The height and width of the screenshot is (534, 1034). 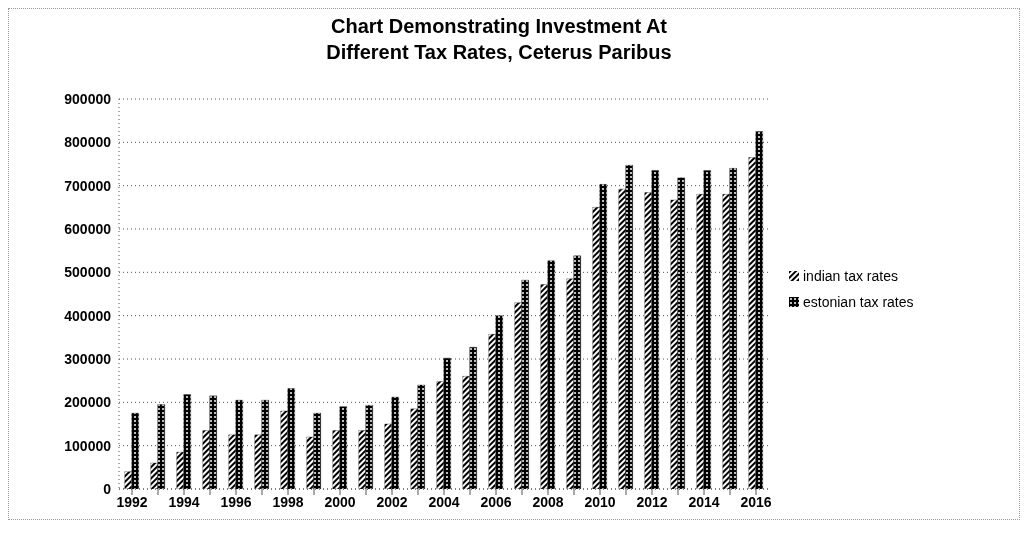 I want to click on y-tick-label: 400000, so click(x=88, y=315).